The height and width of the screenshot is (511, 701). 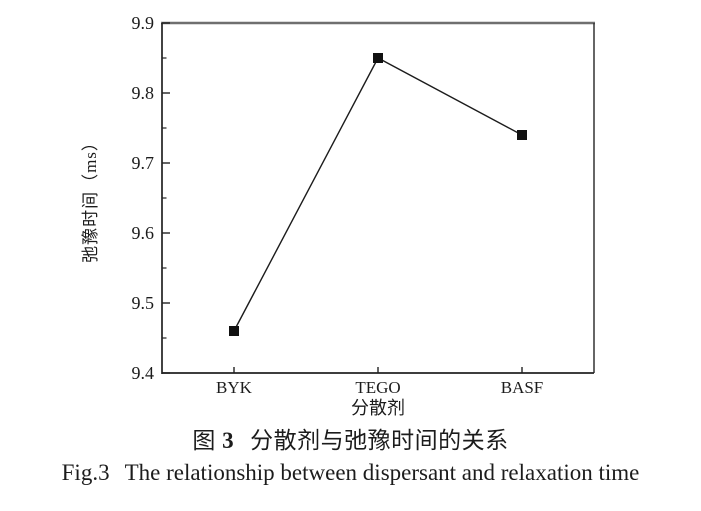 What do you see at coordinates (143, 93) in the screenshot?
I see `y-axis-tick-label: 9.8` at bounding box center [143, 93].